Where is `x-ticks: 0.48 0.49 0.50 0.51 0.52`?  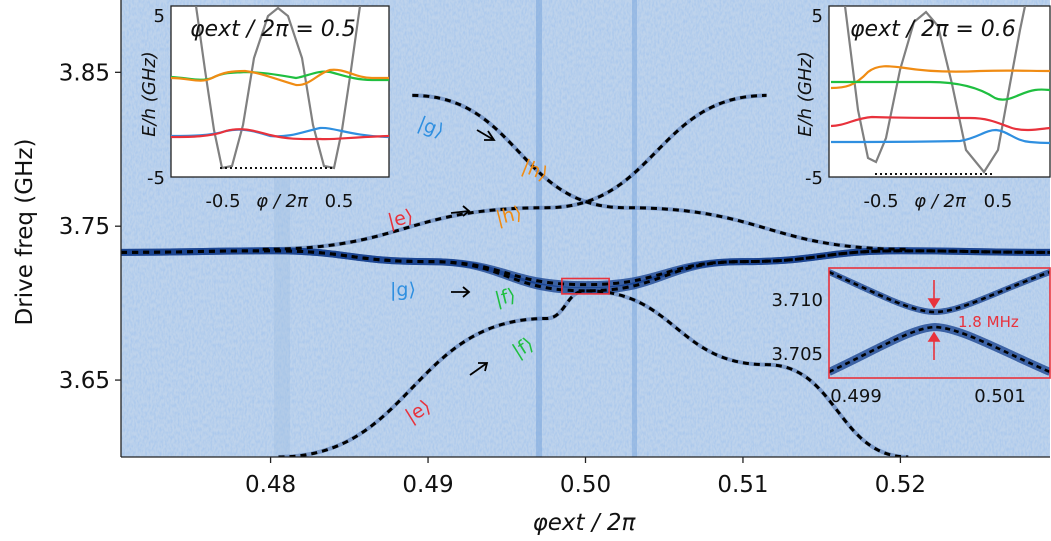
x-ticks: 0.48 0.49 0.50 0.51 0.52 is located at coordinates (585, 477).